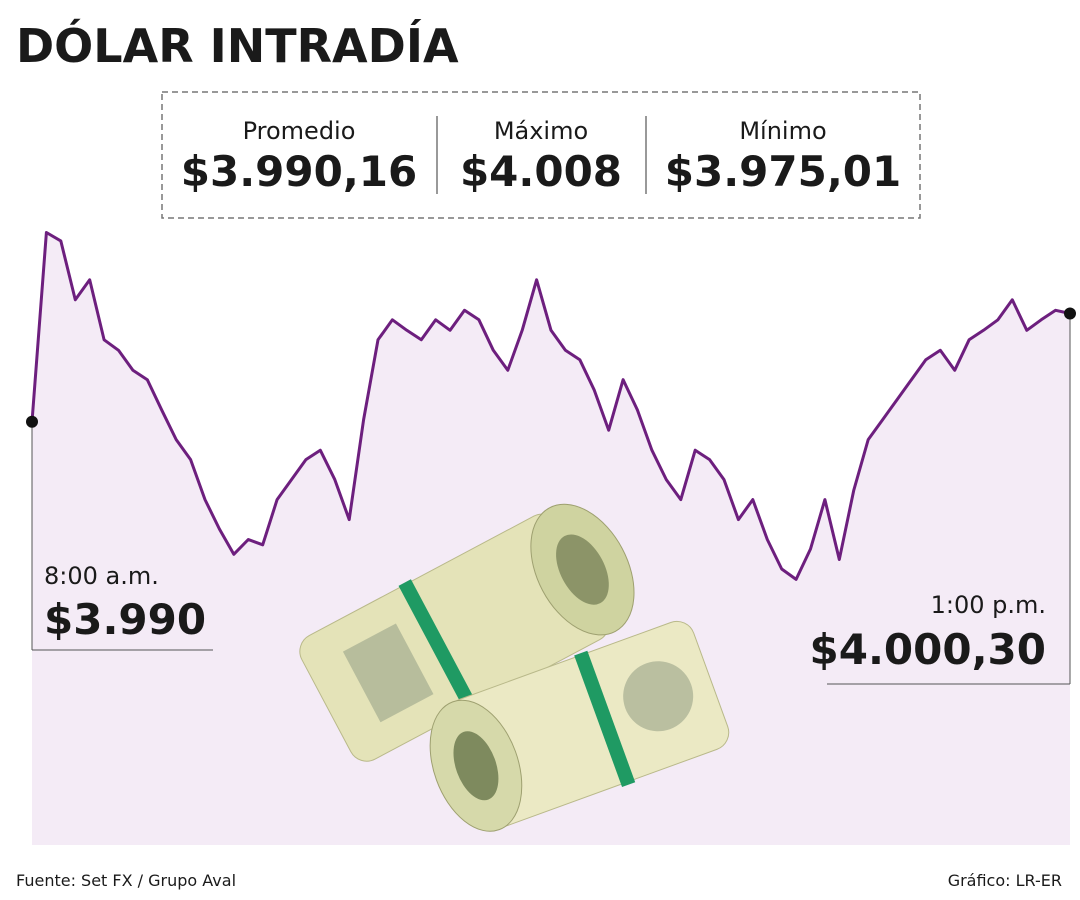  I want to click on end-time: 1:00 p.m., so click(988, 605).